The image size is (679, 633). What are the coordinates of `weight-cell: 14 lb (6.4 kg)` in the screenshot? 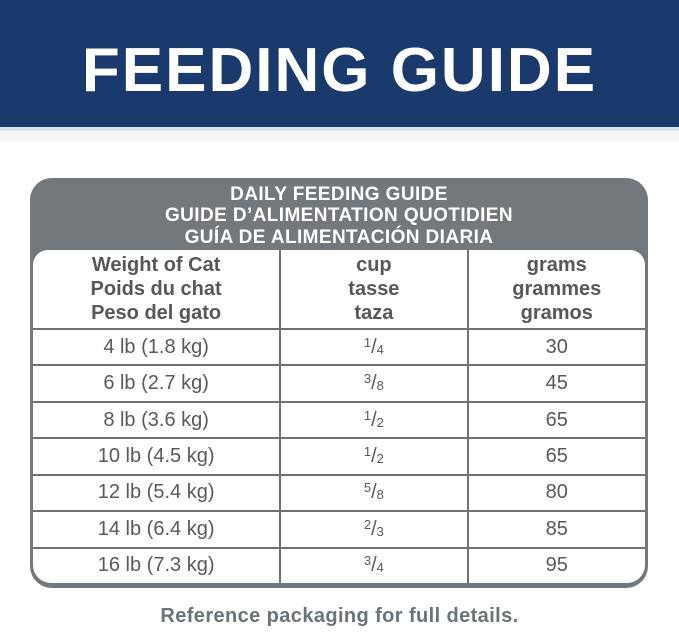 It's located at (157, 529).